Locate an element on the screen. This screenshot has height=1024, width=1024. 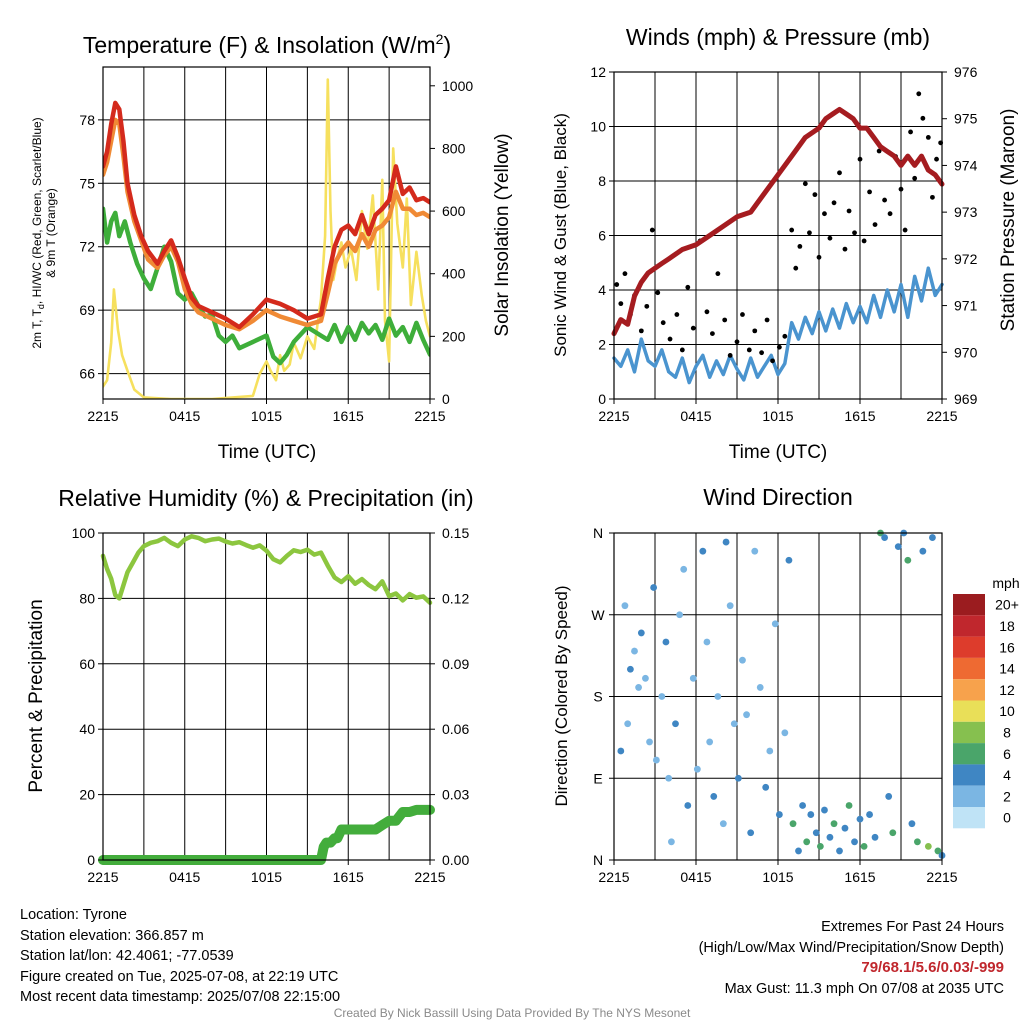
winds-y-axis-label: Sonic Wind & Gust (Blue, Black) is located at coordinates (560, 235).